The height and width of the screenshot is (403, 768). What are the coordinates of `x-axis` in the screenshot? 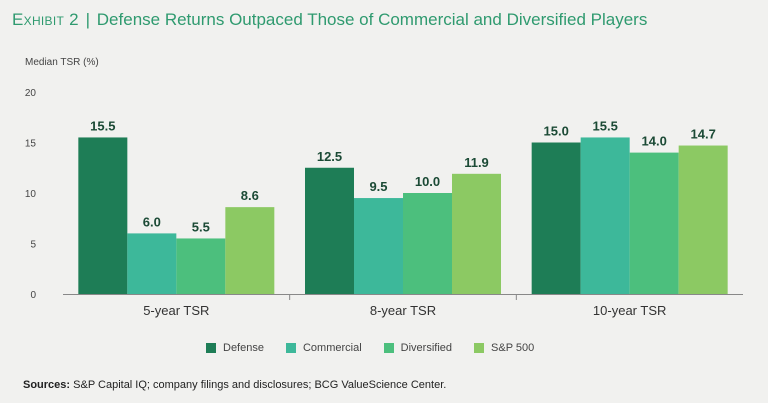 It's located at (403, 297).